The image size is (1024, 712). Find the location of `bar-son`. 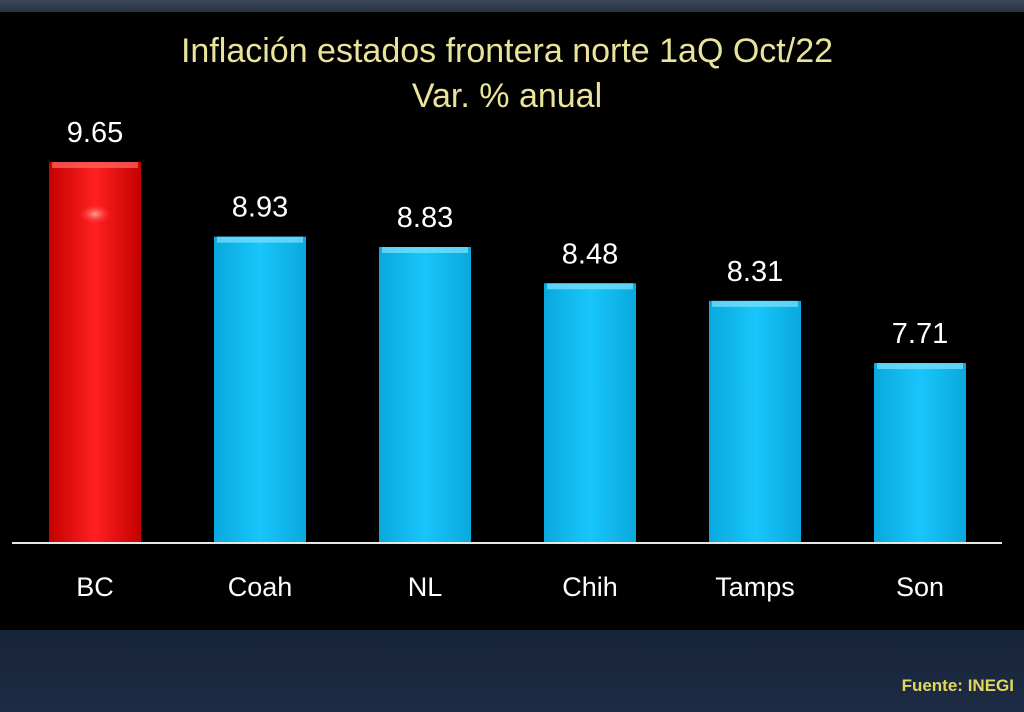

bar-son is located at coordinates (920, 453).